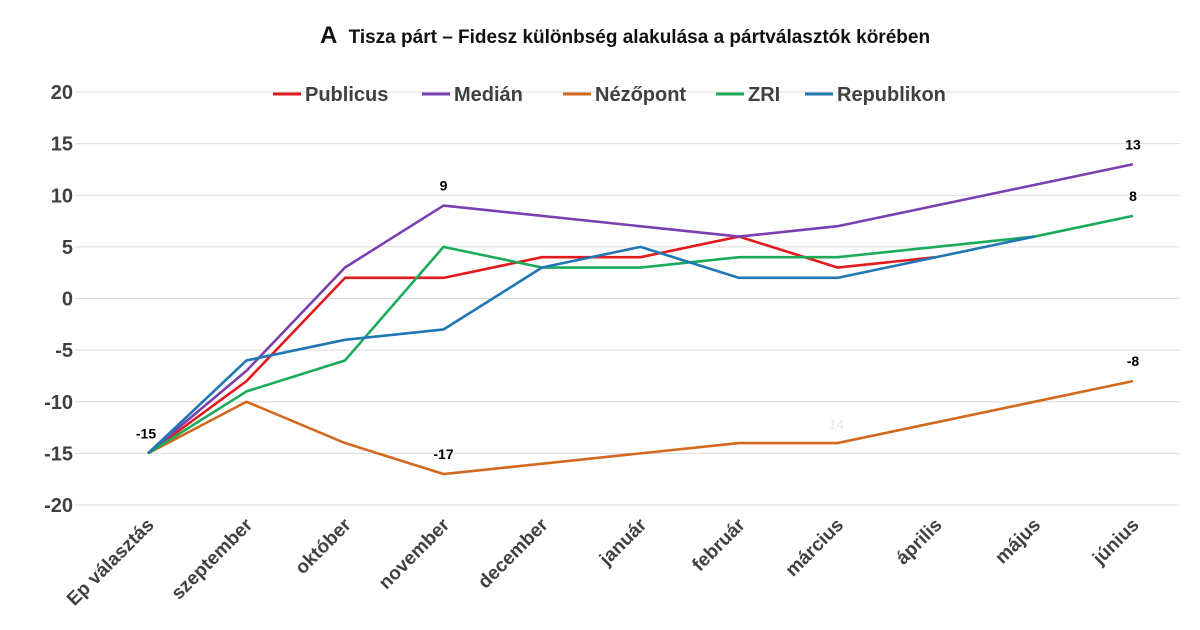  Describe the element at coordinates (64, 351) in the screenshot. I see `y-tick-label: -5` at that location.